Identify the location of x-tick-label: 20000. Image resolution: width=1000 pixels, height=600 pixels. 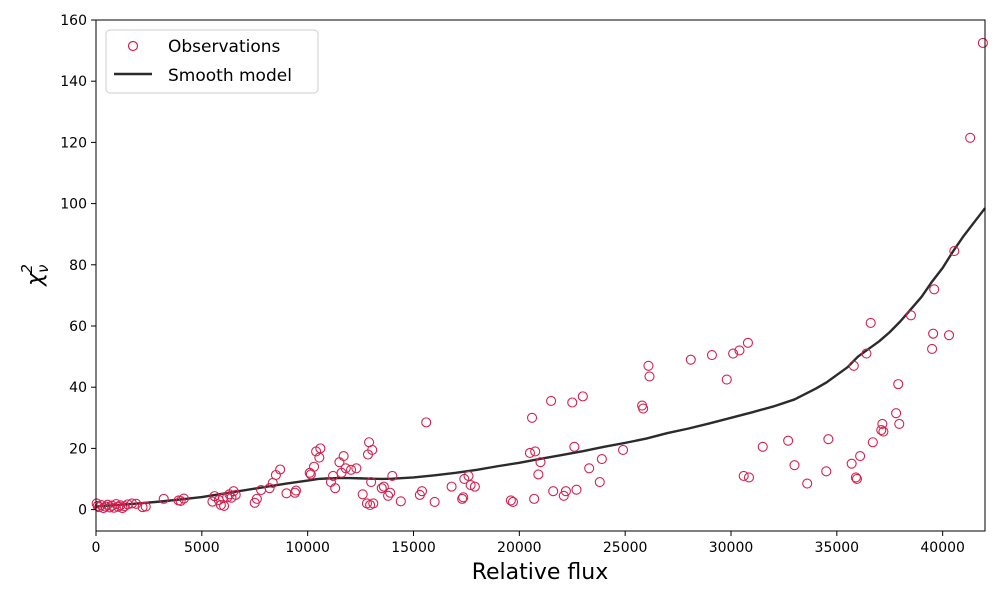
(519, 548).